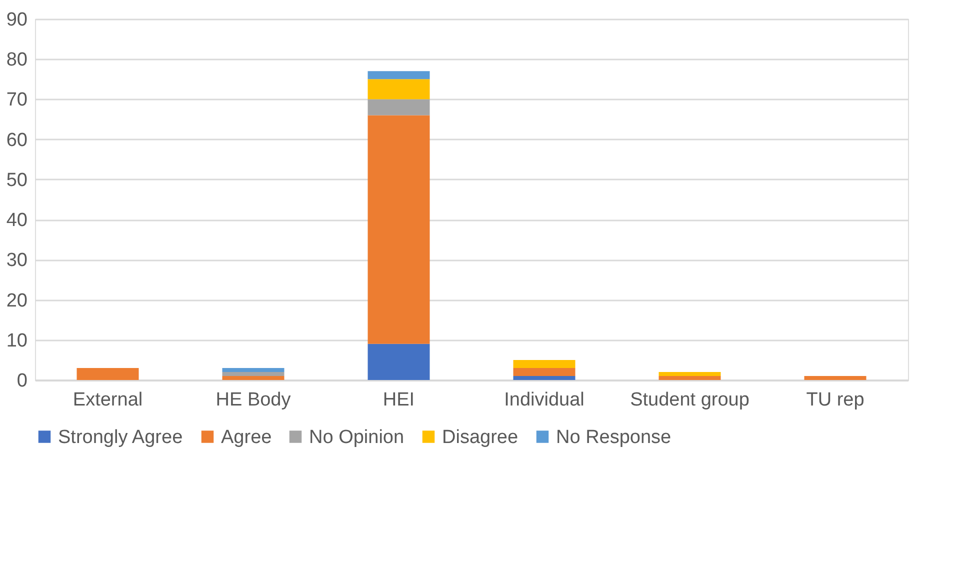 This screenshot has width=976, height=572. What do you see at coordinates (356, 437) in the screenshot?
I see `legend-label: No Opinion` at bounding box center [356, 437].